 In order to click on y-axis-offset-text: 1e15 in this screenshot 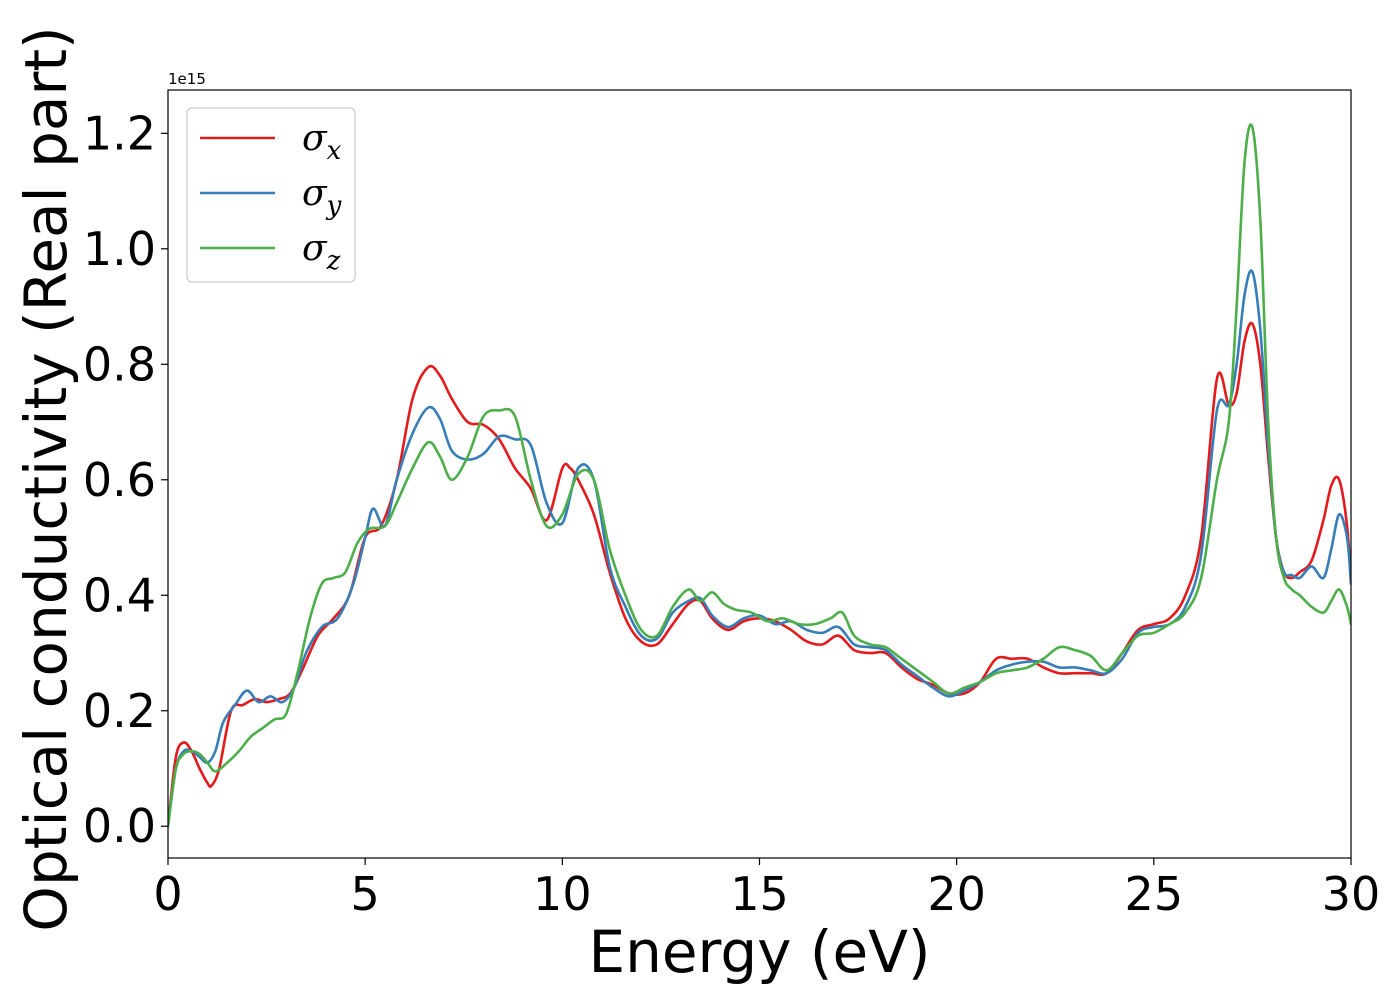, I will do `click(187, 79)`.